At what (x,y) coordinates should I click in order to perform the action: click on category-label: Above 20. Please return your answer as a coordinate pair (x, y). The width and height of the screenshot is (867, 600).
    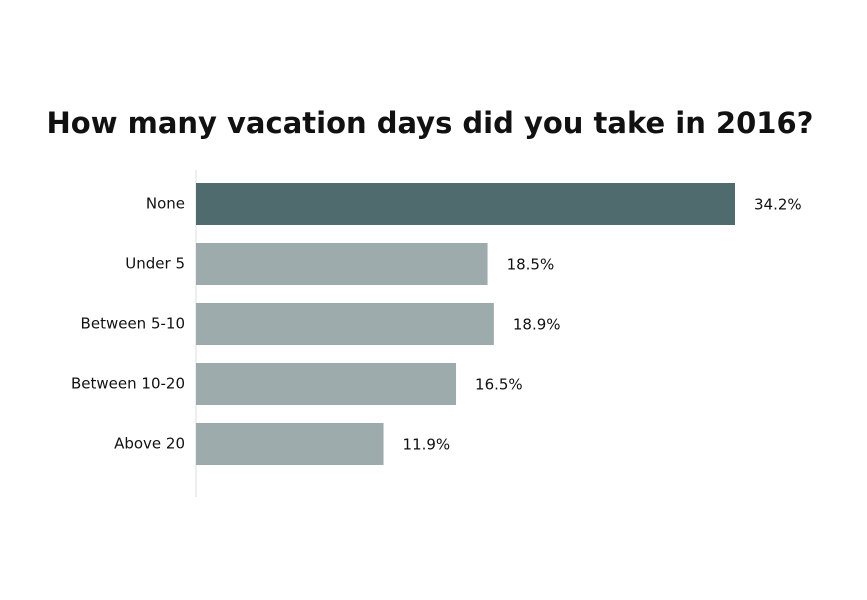
    Looking at the image, I should click on (149, 444).